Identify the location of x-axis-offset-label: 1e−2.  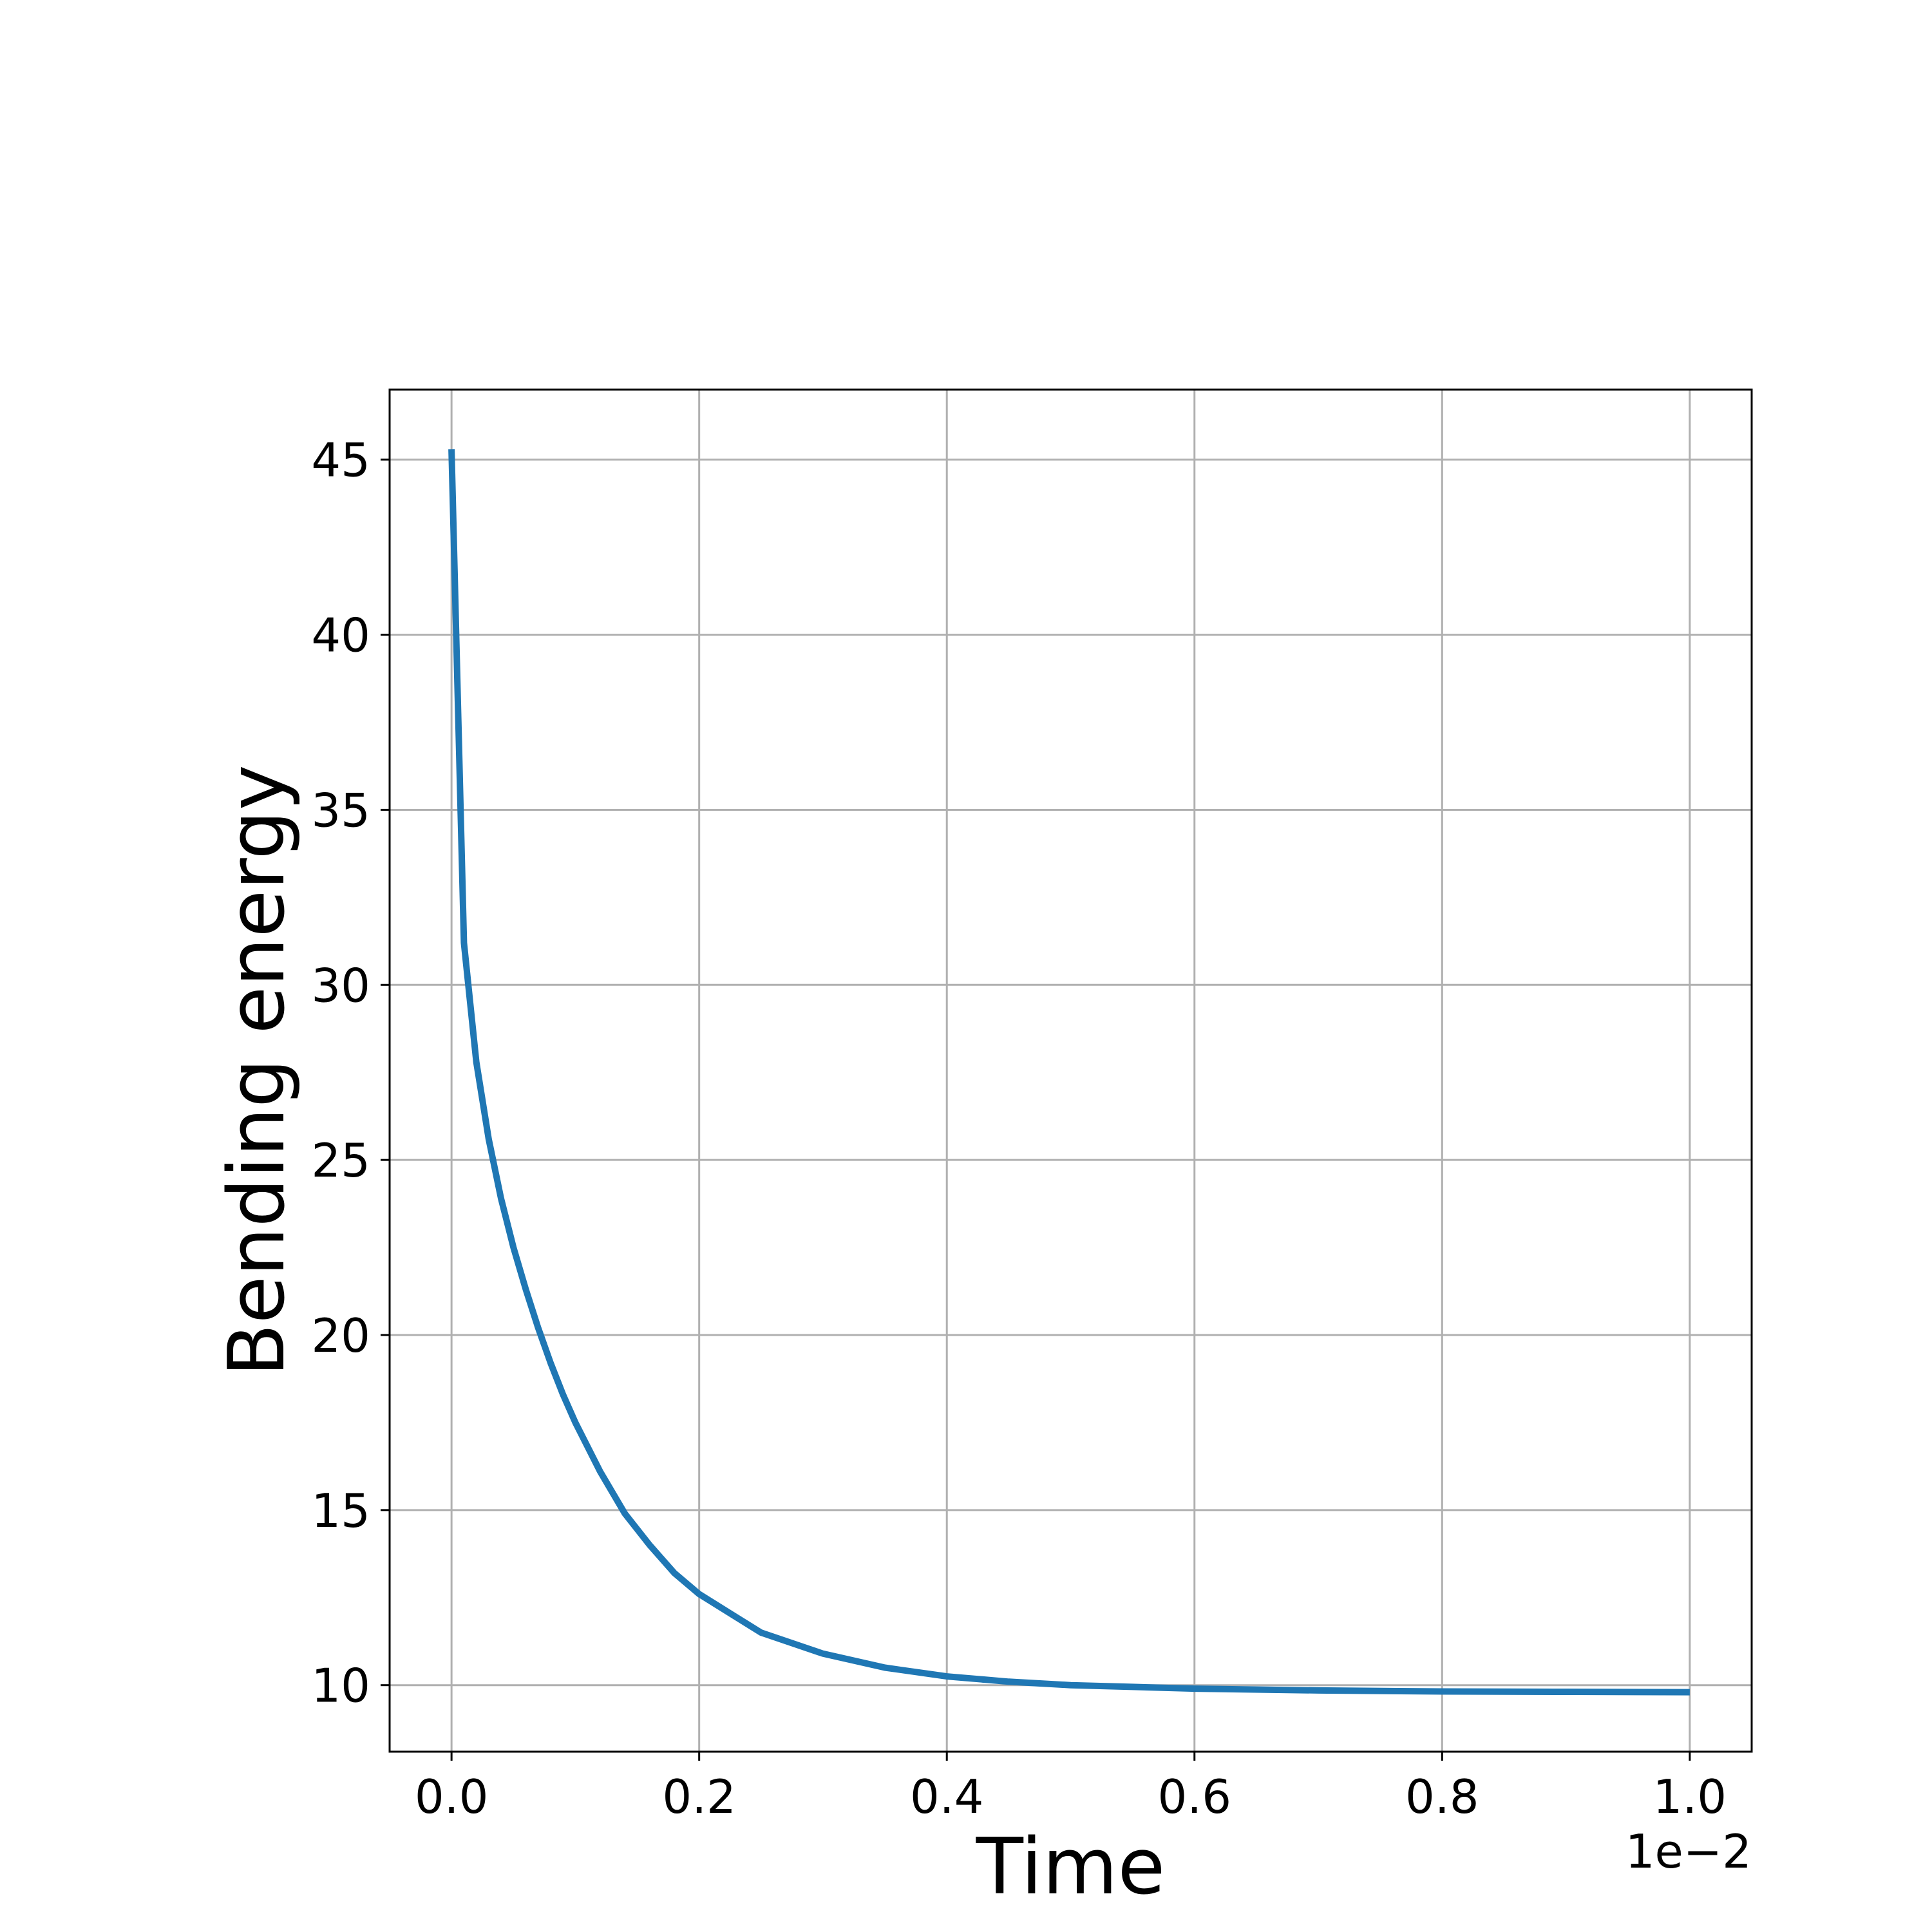
(1688, 1851).